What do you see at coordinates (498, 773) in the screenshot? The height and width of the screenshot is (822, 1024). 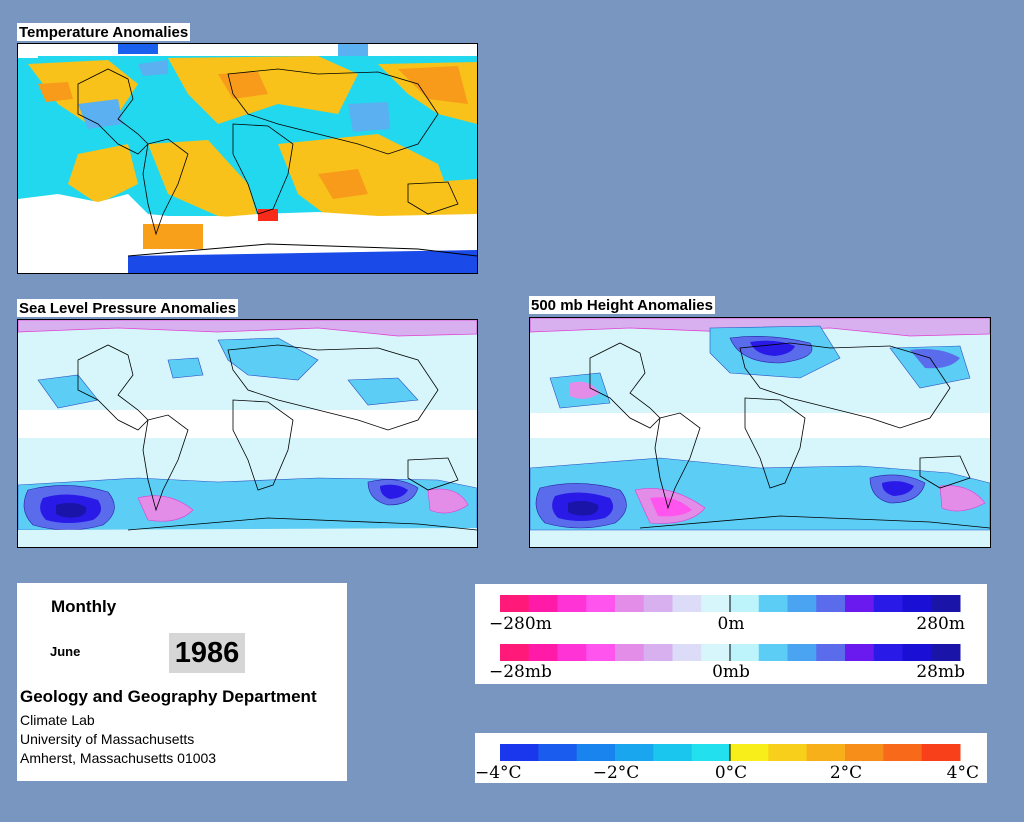 I see `temp-label-m4: −4°C` at bounding box center [498, 773].